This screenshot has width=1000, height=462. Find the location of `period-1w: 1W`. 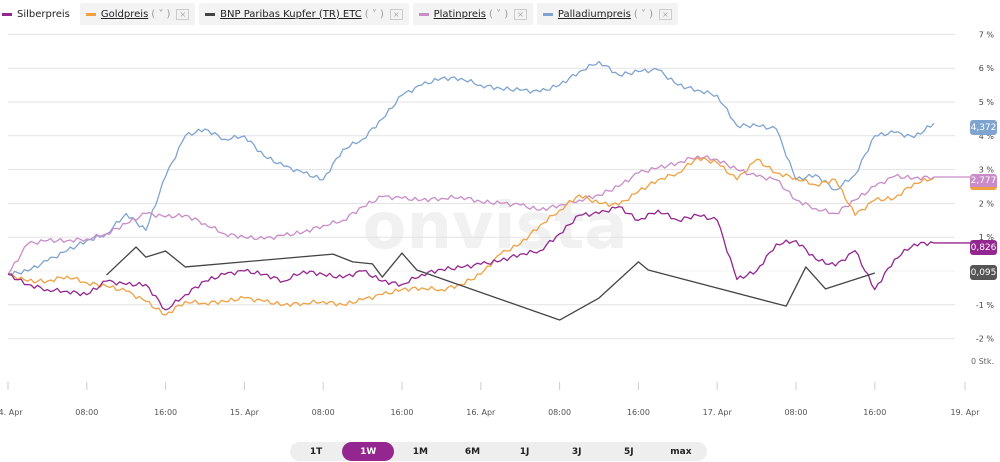

period-1w: 1W is located at coordinates (368, 451).